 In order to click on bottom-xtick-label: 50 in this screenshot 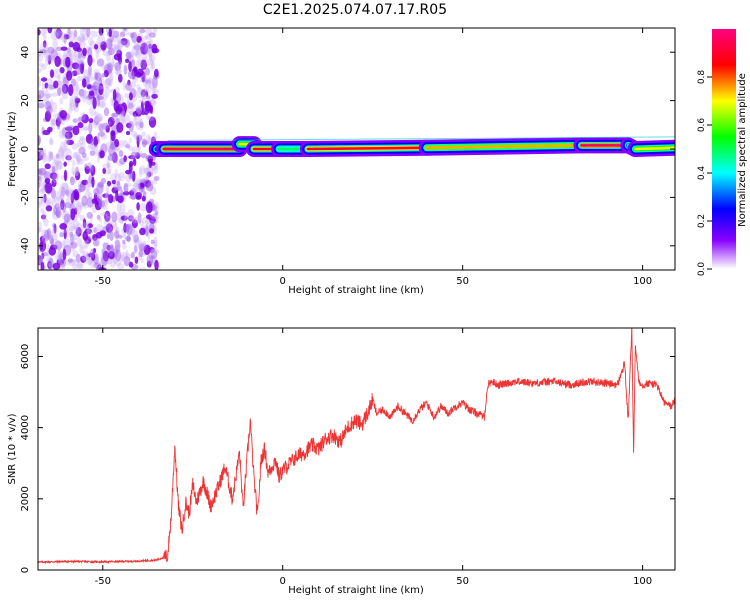, I will do `click(462, 581)`.